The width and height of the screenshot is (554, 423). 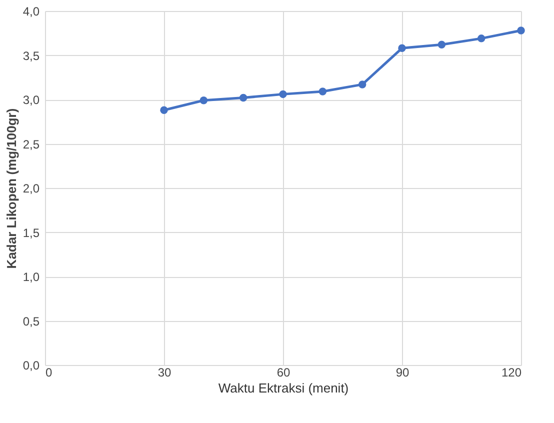 I want to click on x-tick-label: 60, so click(x=283, y=373).